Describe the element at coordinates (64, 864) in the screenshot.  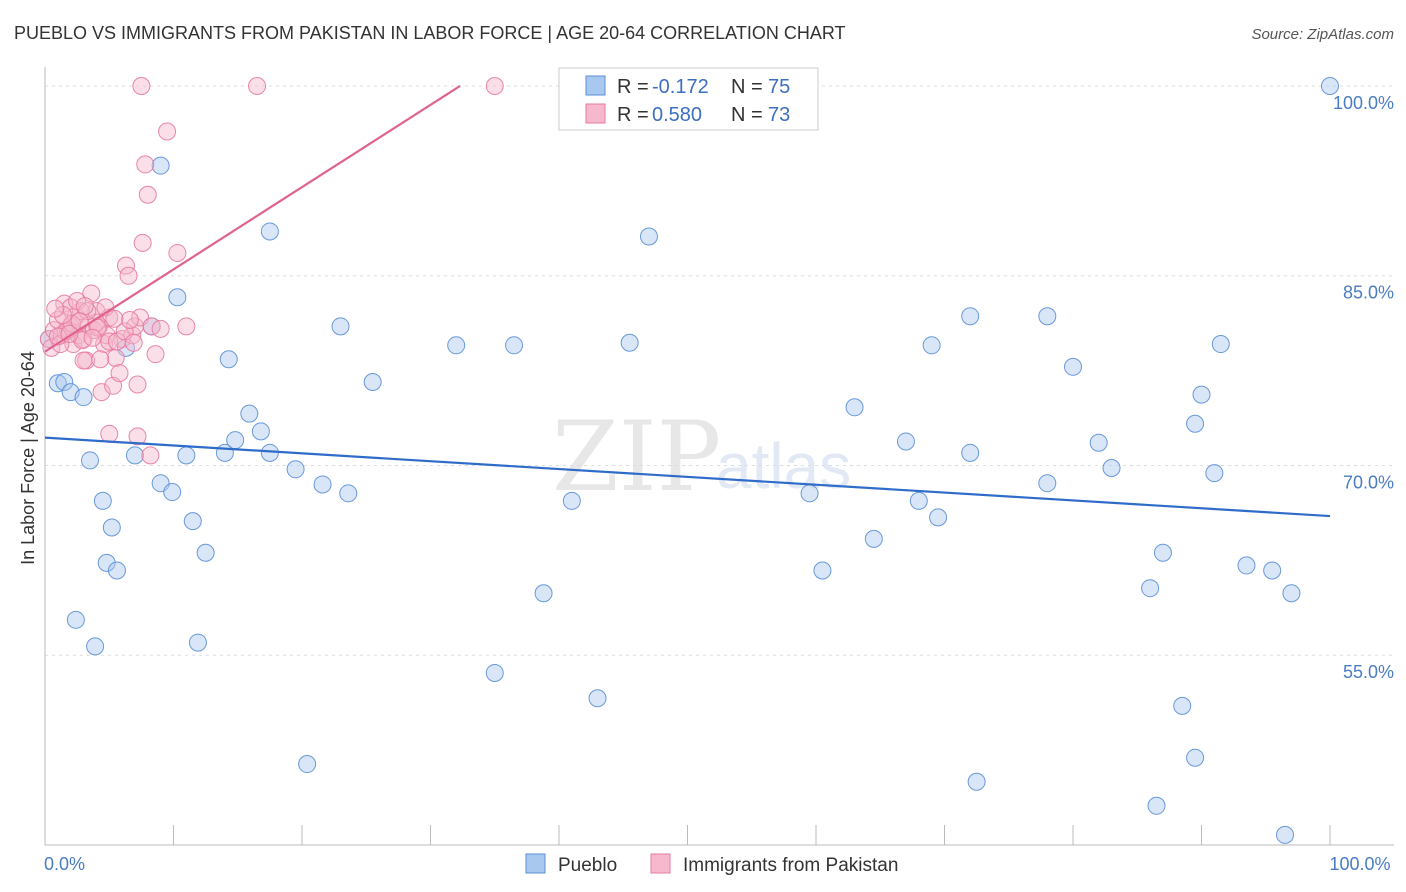
I see `x-tick-label-0: 0.0%` at that location.